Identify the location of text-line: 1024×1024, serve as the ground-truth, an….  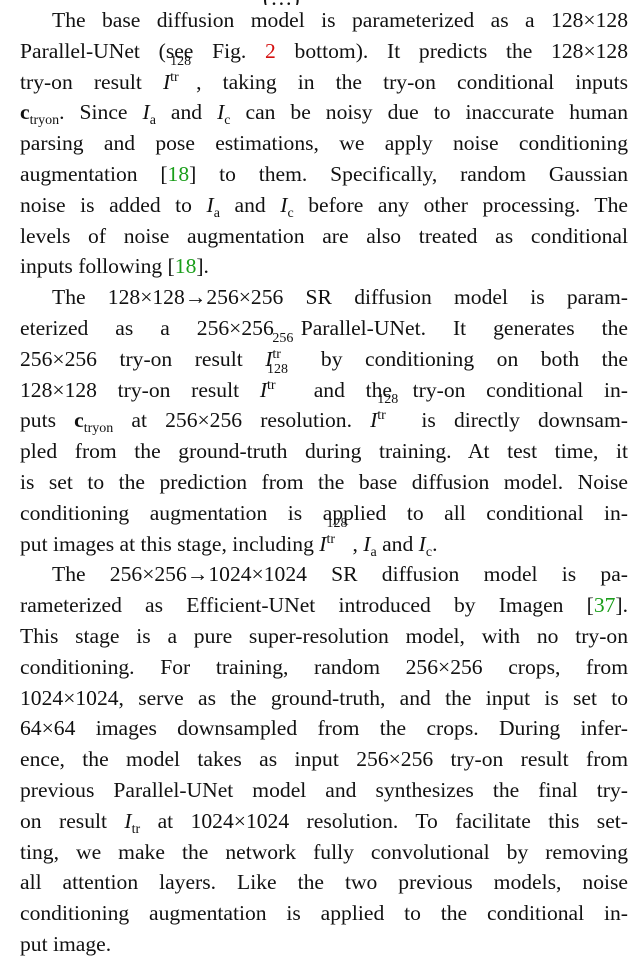
(324, 697).